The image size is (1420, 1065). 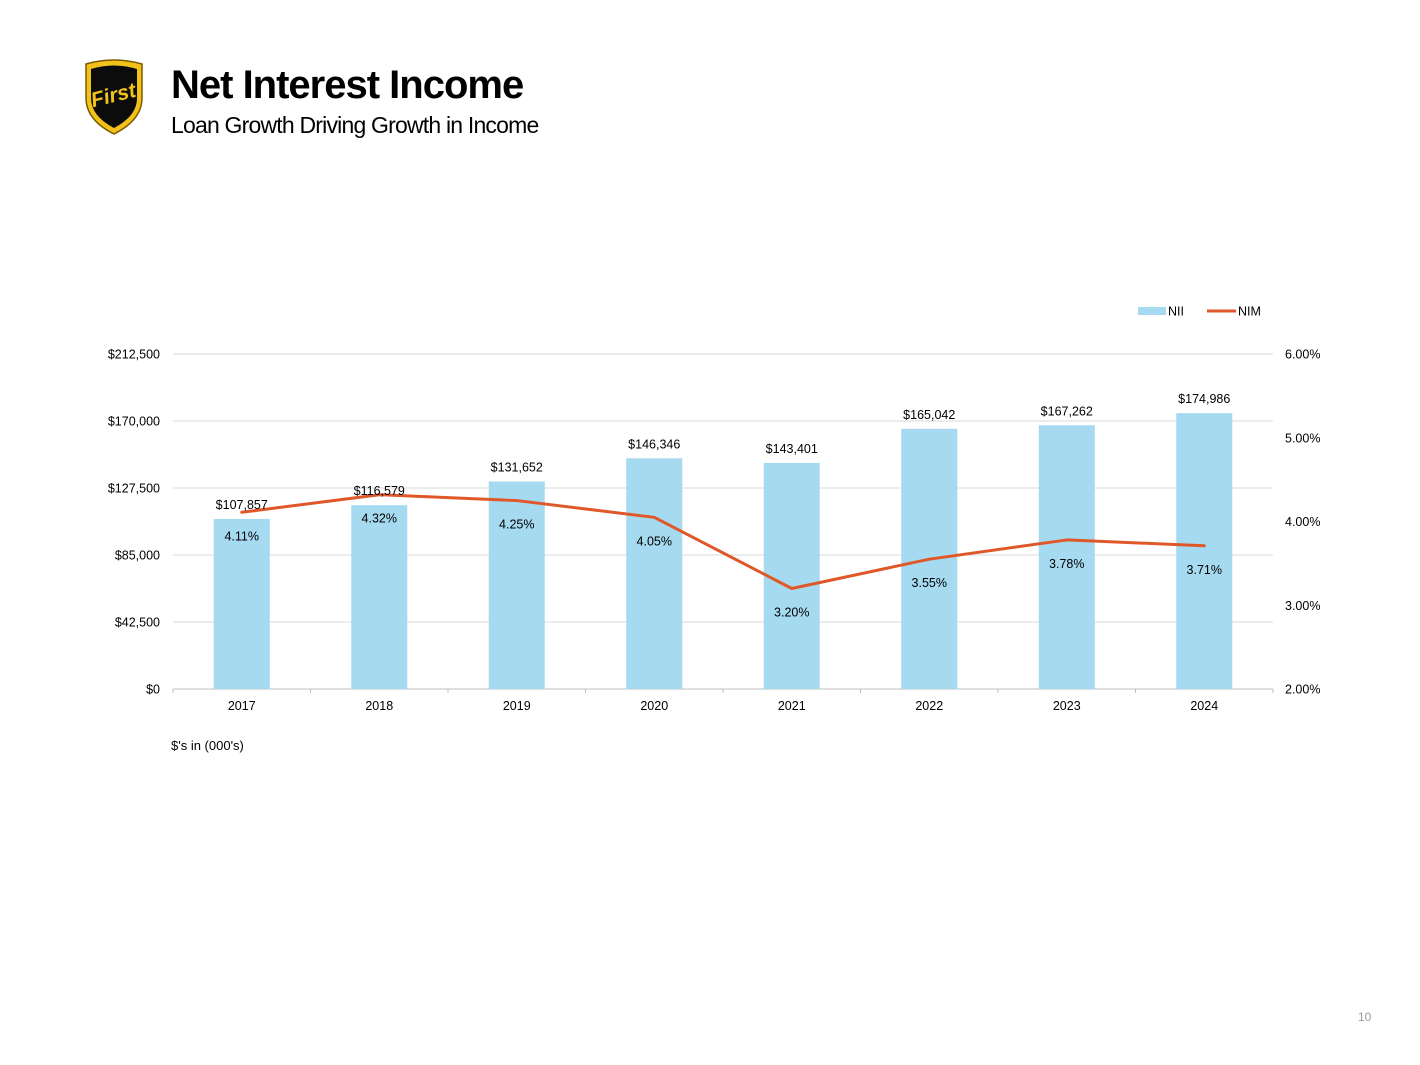 I want to click on left-axis-tick-label: $42,500, so click(x=137, y=623).